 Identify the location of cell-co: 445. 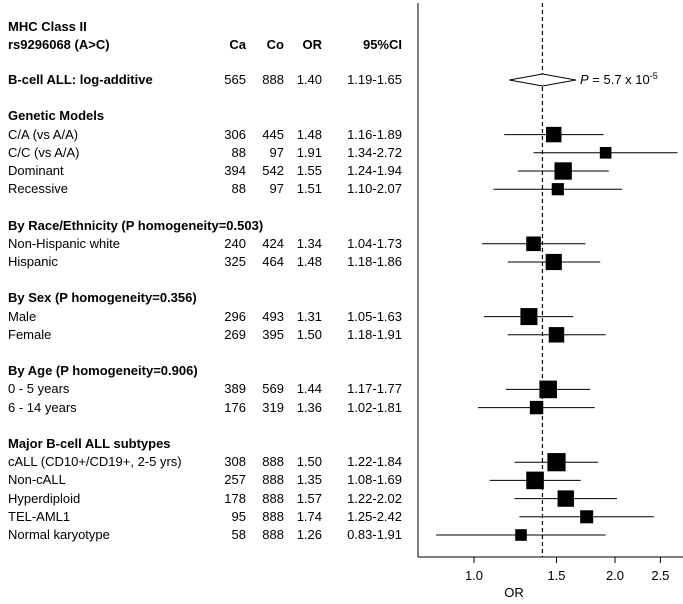
(273, 134).